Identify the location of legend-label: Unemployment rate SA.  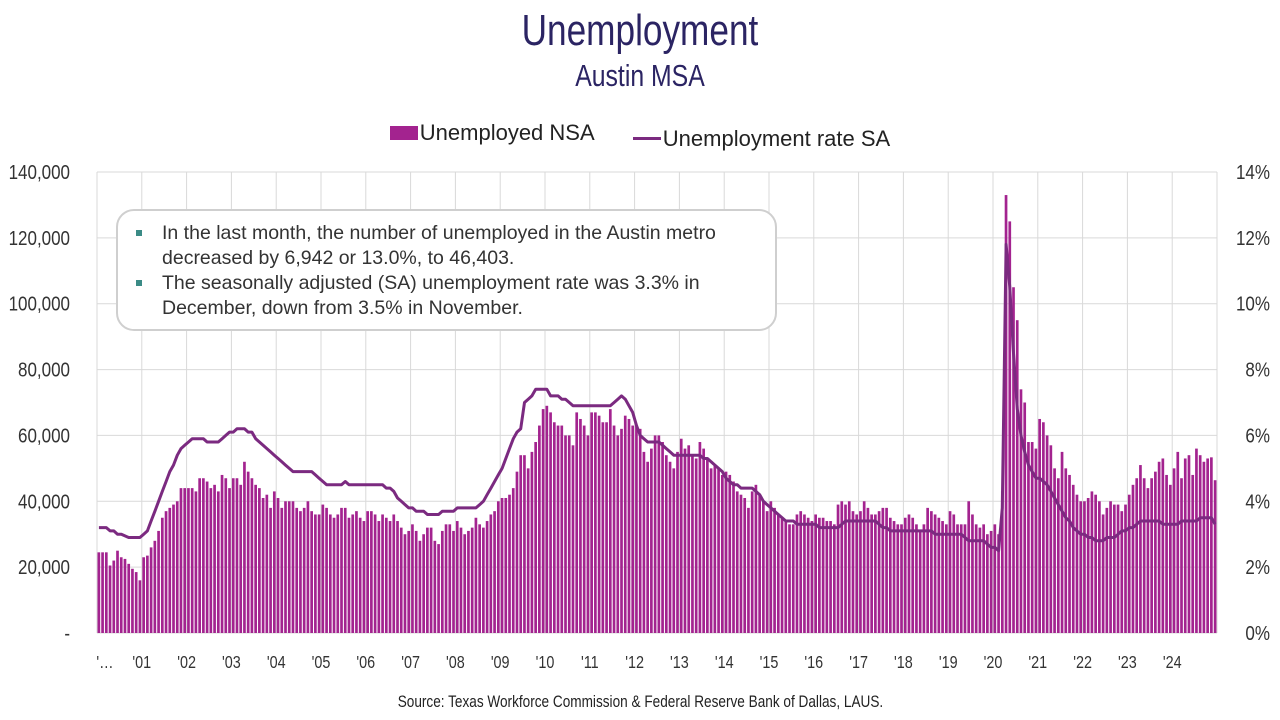
(776, 138).